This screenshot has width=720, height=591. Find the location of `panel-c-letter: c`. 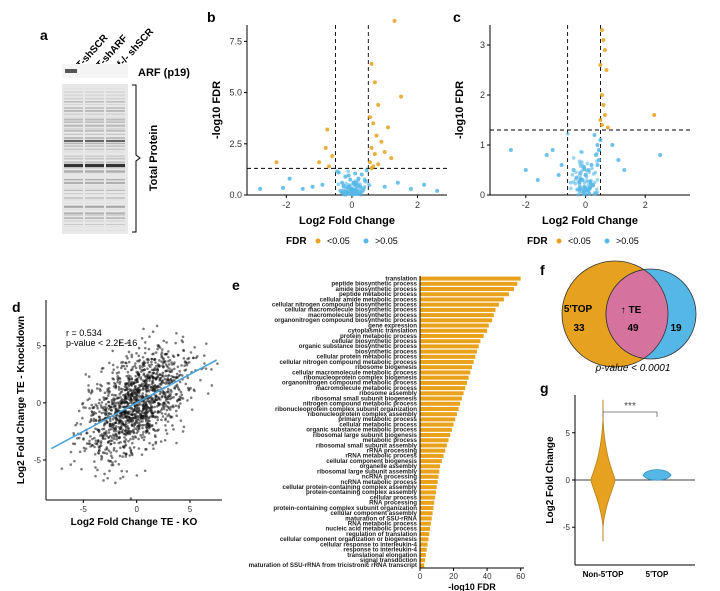

panel-c-letter: c is located at coordinates (457, 17).